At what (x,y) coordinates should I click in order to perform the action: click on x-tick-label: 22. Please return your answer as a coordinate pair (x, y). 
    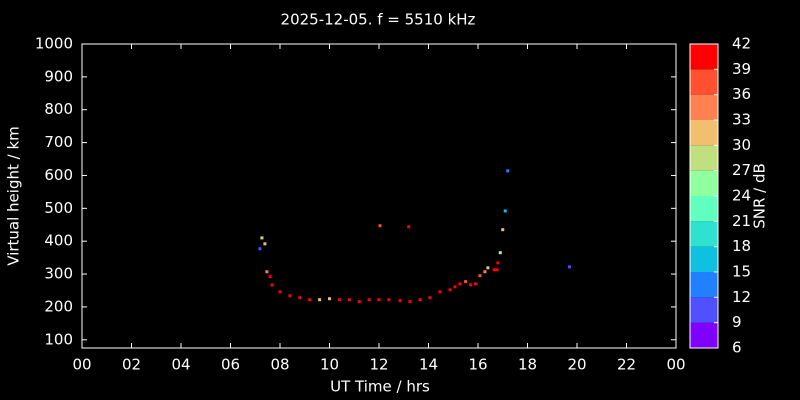
    Looking at the image, I should click on (626, 365).